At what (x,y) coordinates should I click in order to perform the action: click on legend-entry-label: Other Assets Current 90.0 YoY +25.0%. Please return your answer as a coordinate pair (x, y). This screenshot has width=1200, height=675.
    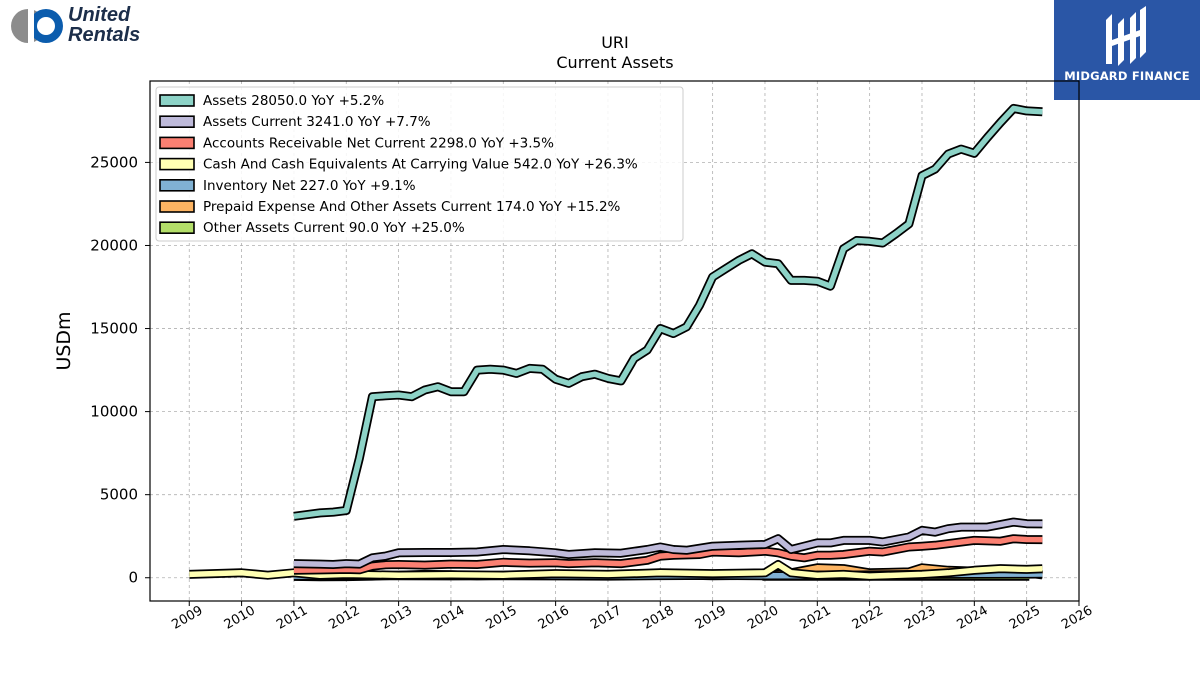
    Looking at the image, I should click on (334, 228).